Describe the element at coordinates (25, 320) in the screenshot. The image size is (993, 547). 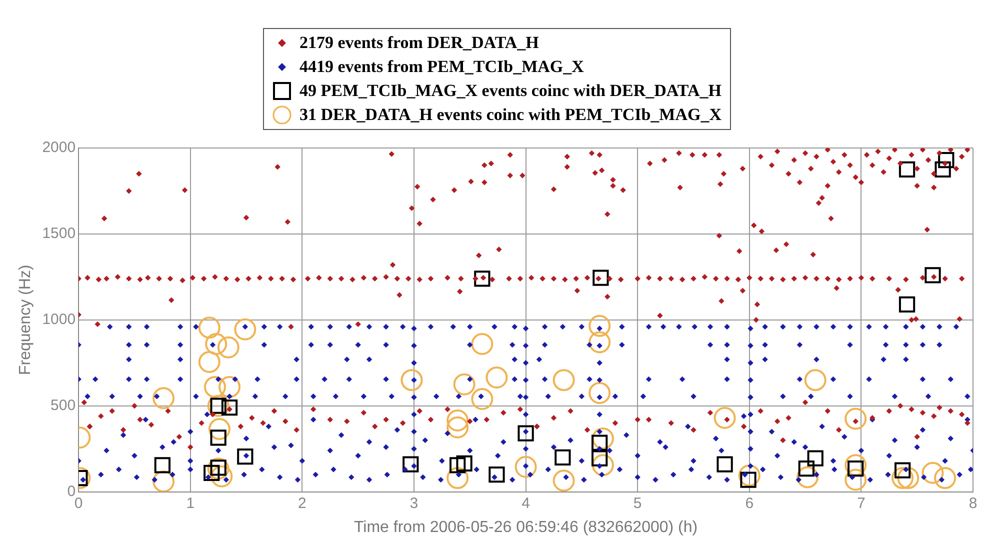
I see `y-axis-title: Frequency (Hz)` at that location.